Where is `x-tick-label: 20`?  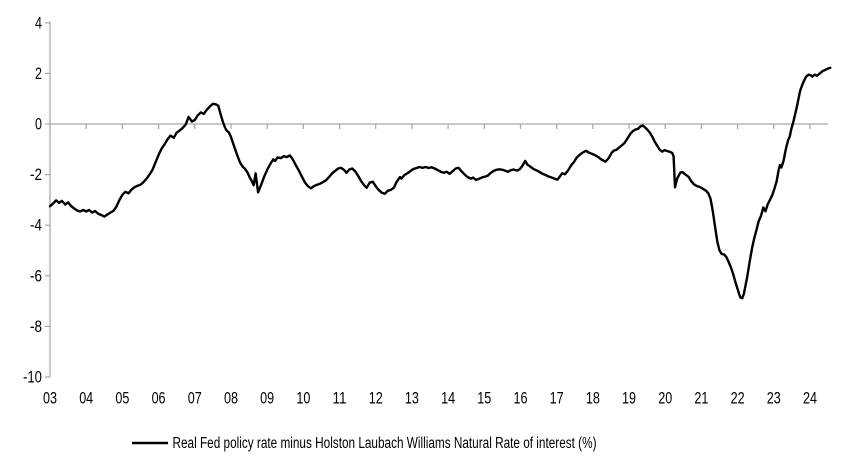 x-tick-label: 20 is located at coordinates (665, 399).